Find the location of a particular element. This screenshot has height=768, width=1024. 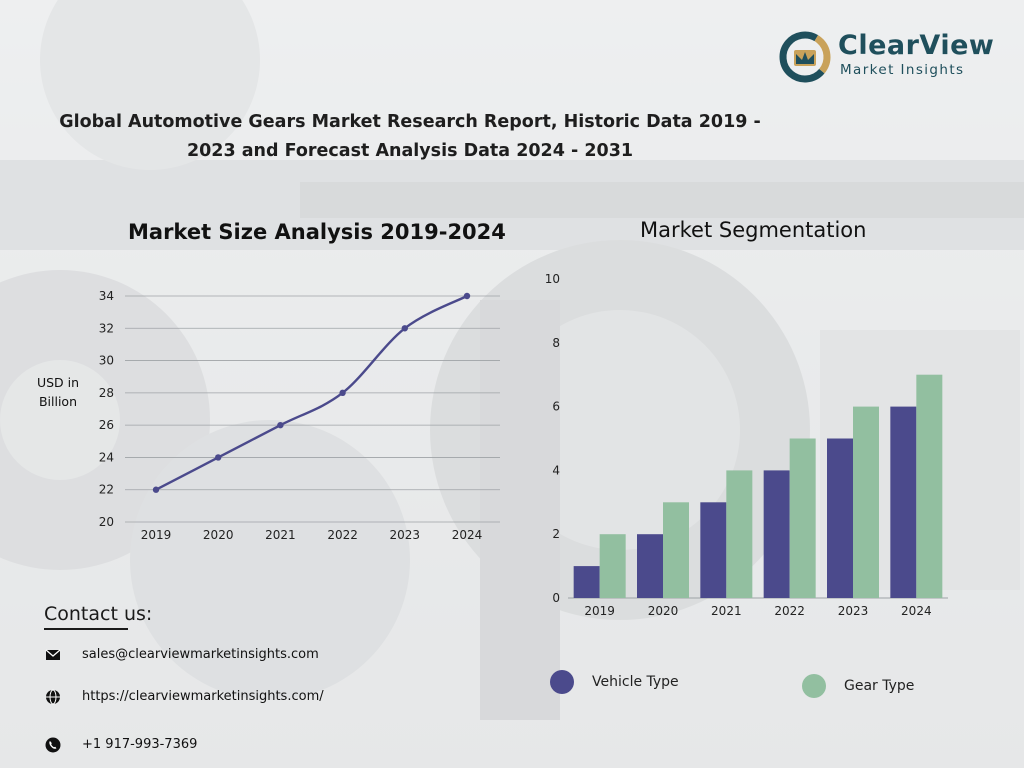

line-xtick-label-2022: 2022 is located at coordinates (342, 535).